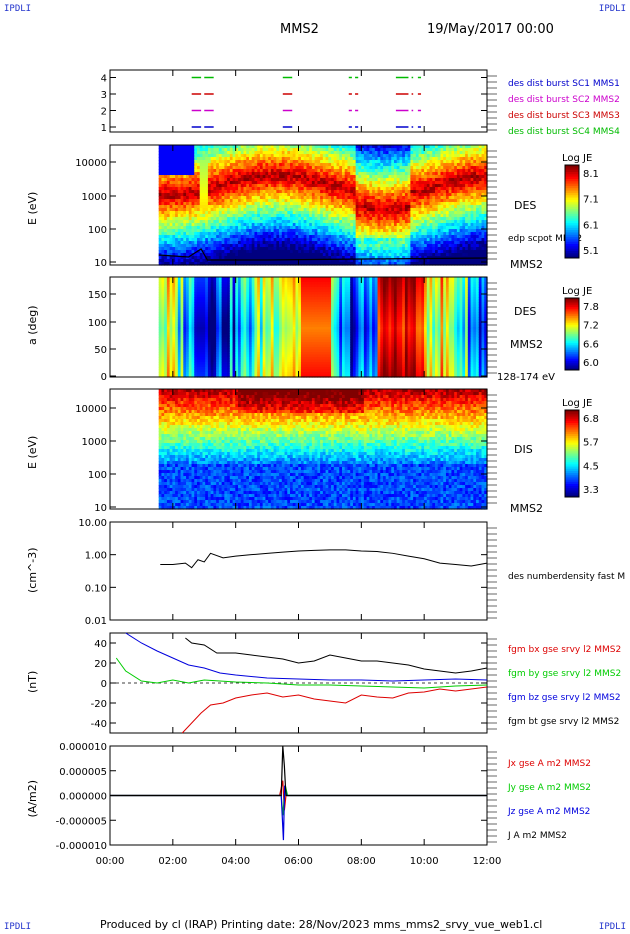  I want to click on burst-legend-entry: des dist burst SC3 MMS3, so click(564, 116).